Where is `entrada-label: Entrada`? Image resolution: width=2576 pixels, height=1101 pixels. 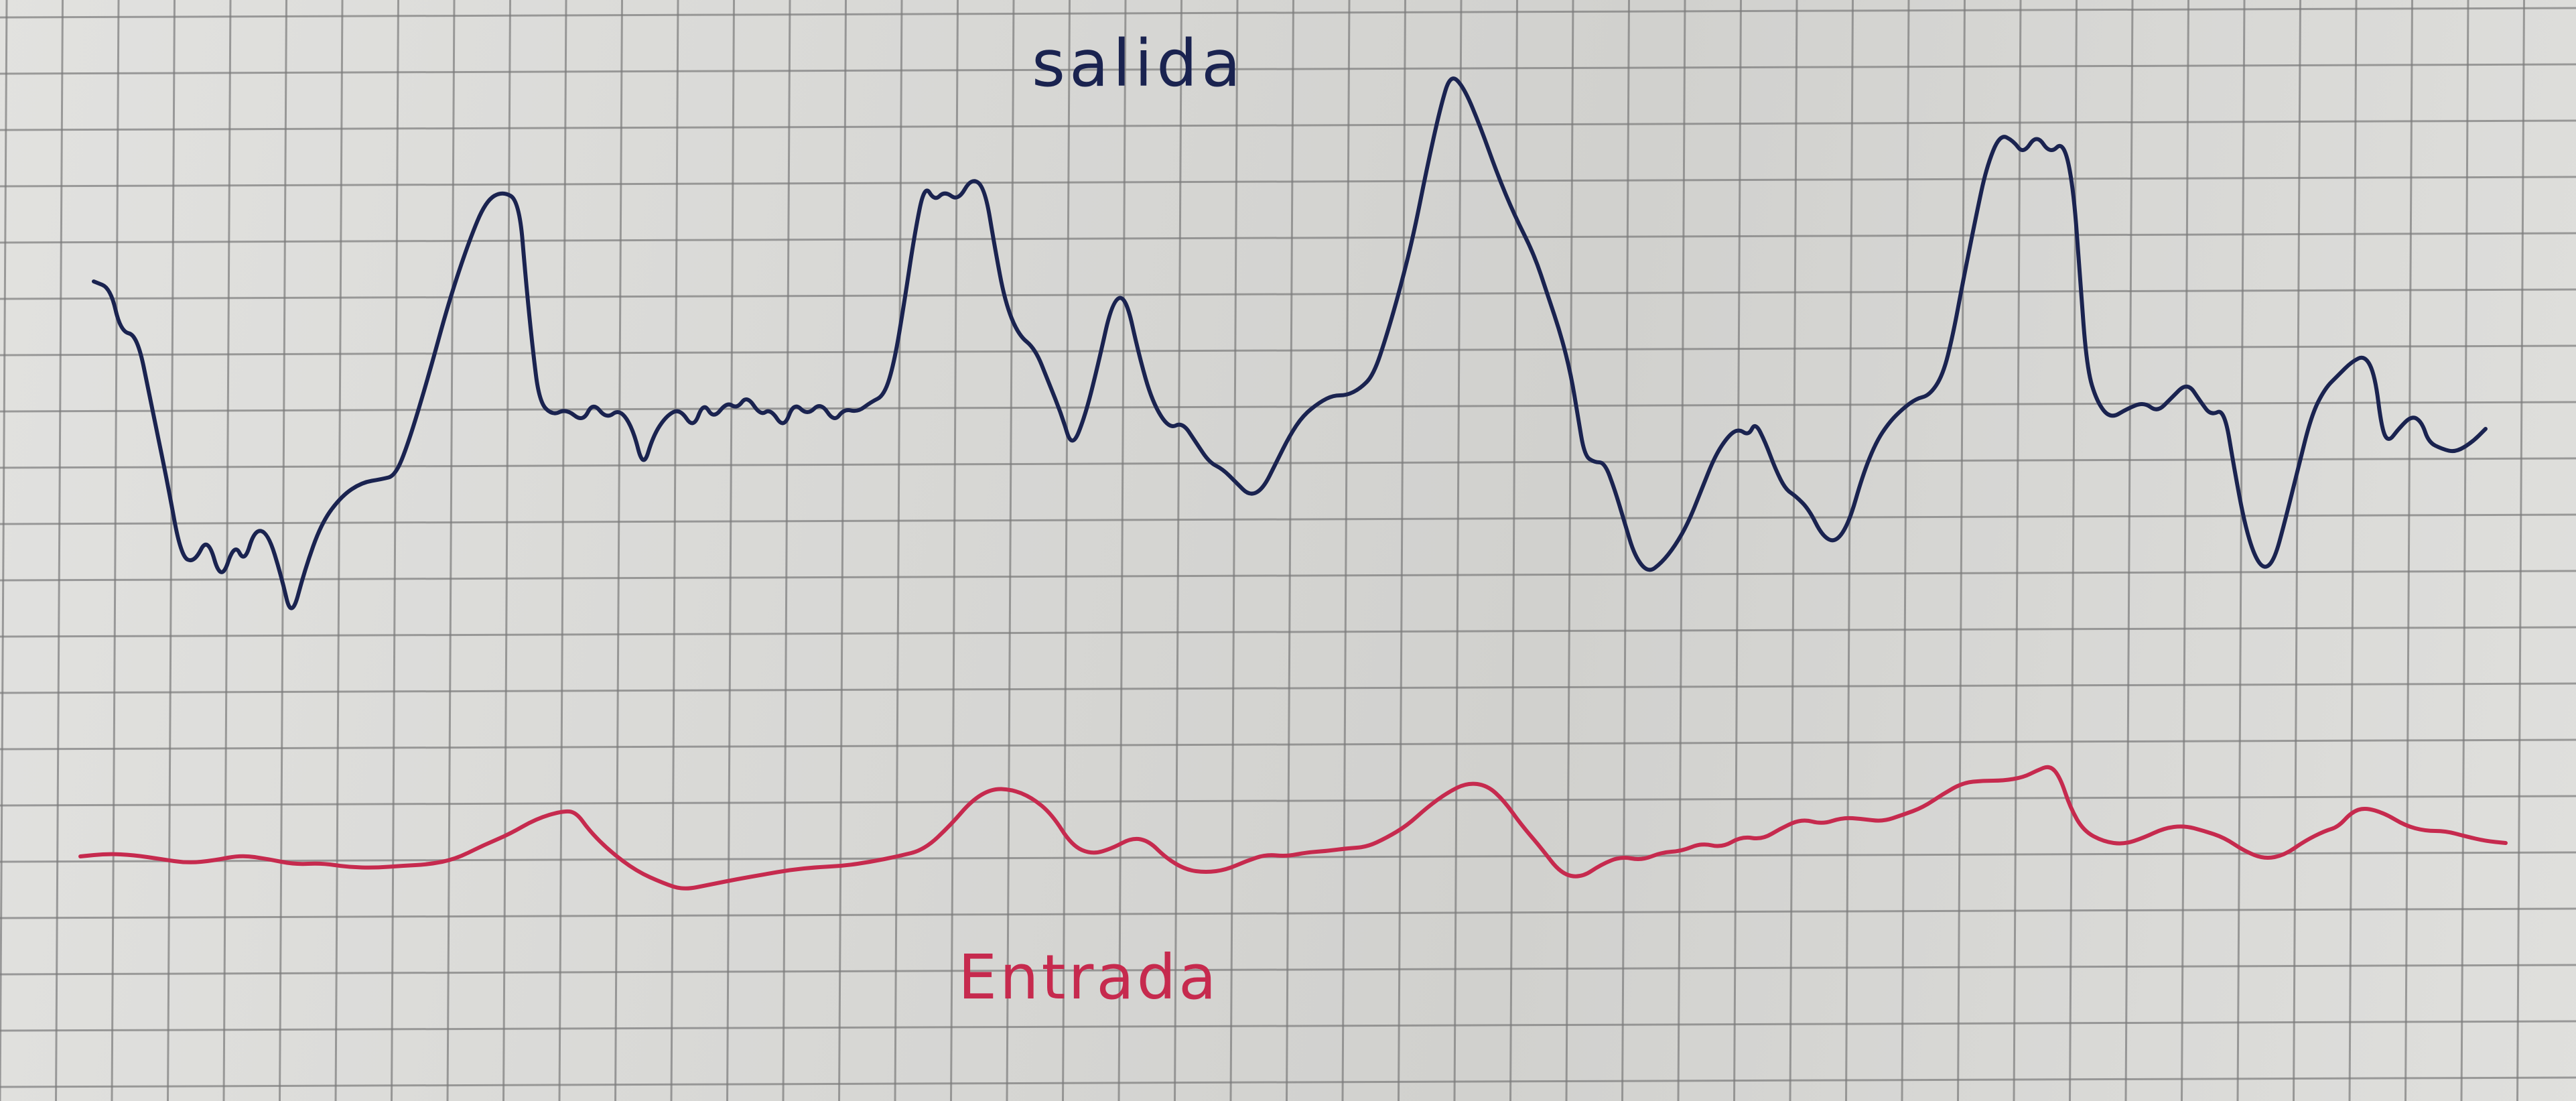
entrada-label: Entrada is located at coordinates (1088, 977).